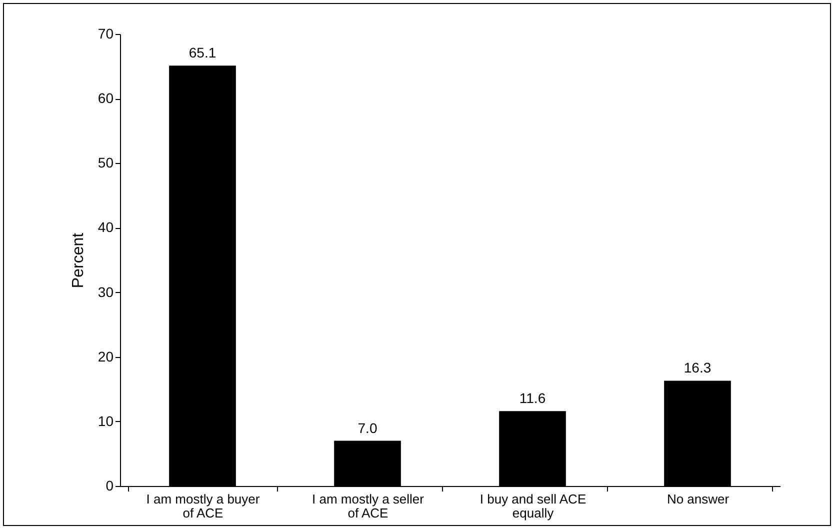  Describe the element at coordinates (106, 292) in the screenshot. I see `y-tick-label: 30` at that location.